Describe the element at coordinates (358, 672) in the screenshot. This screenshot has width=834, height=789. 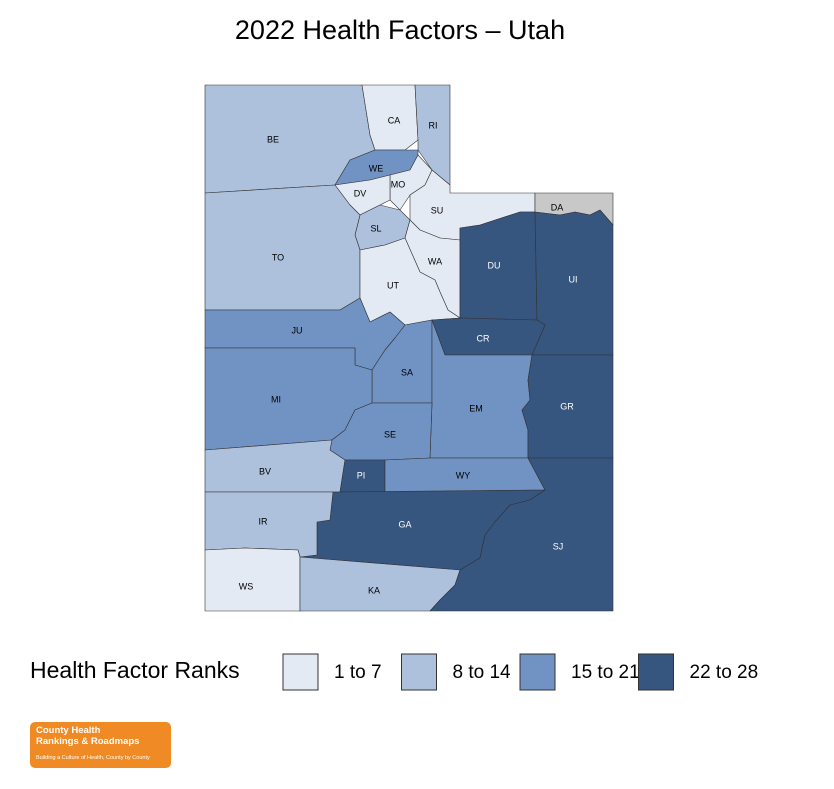
I see `legend-label: 1 to 7` at that location.